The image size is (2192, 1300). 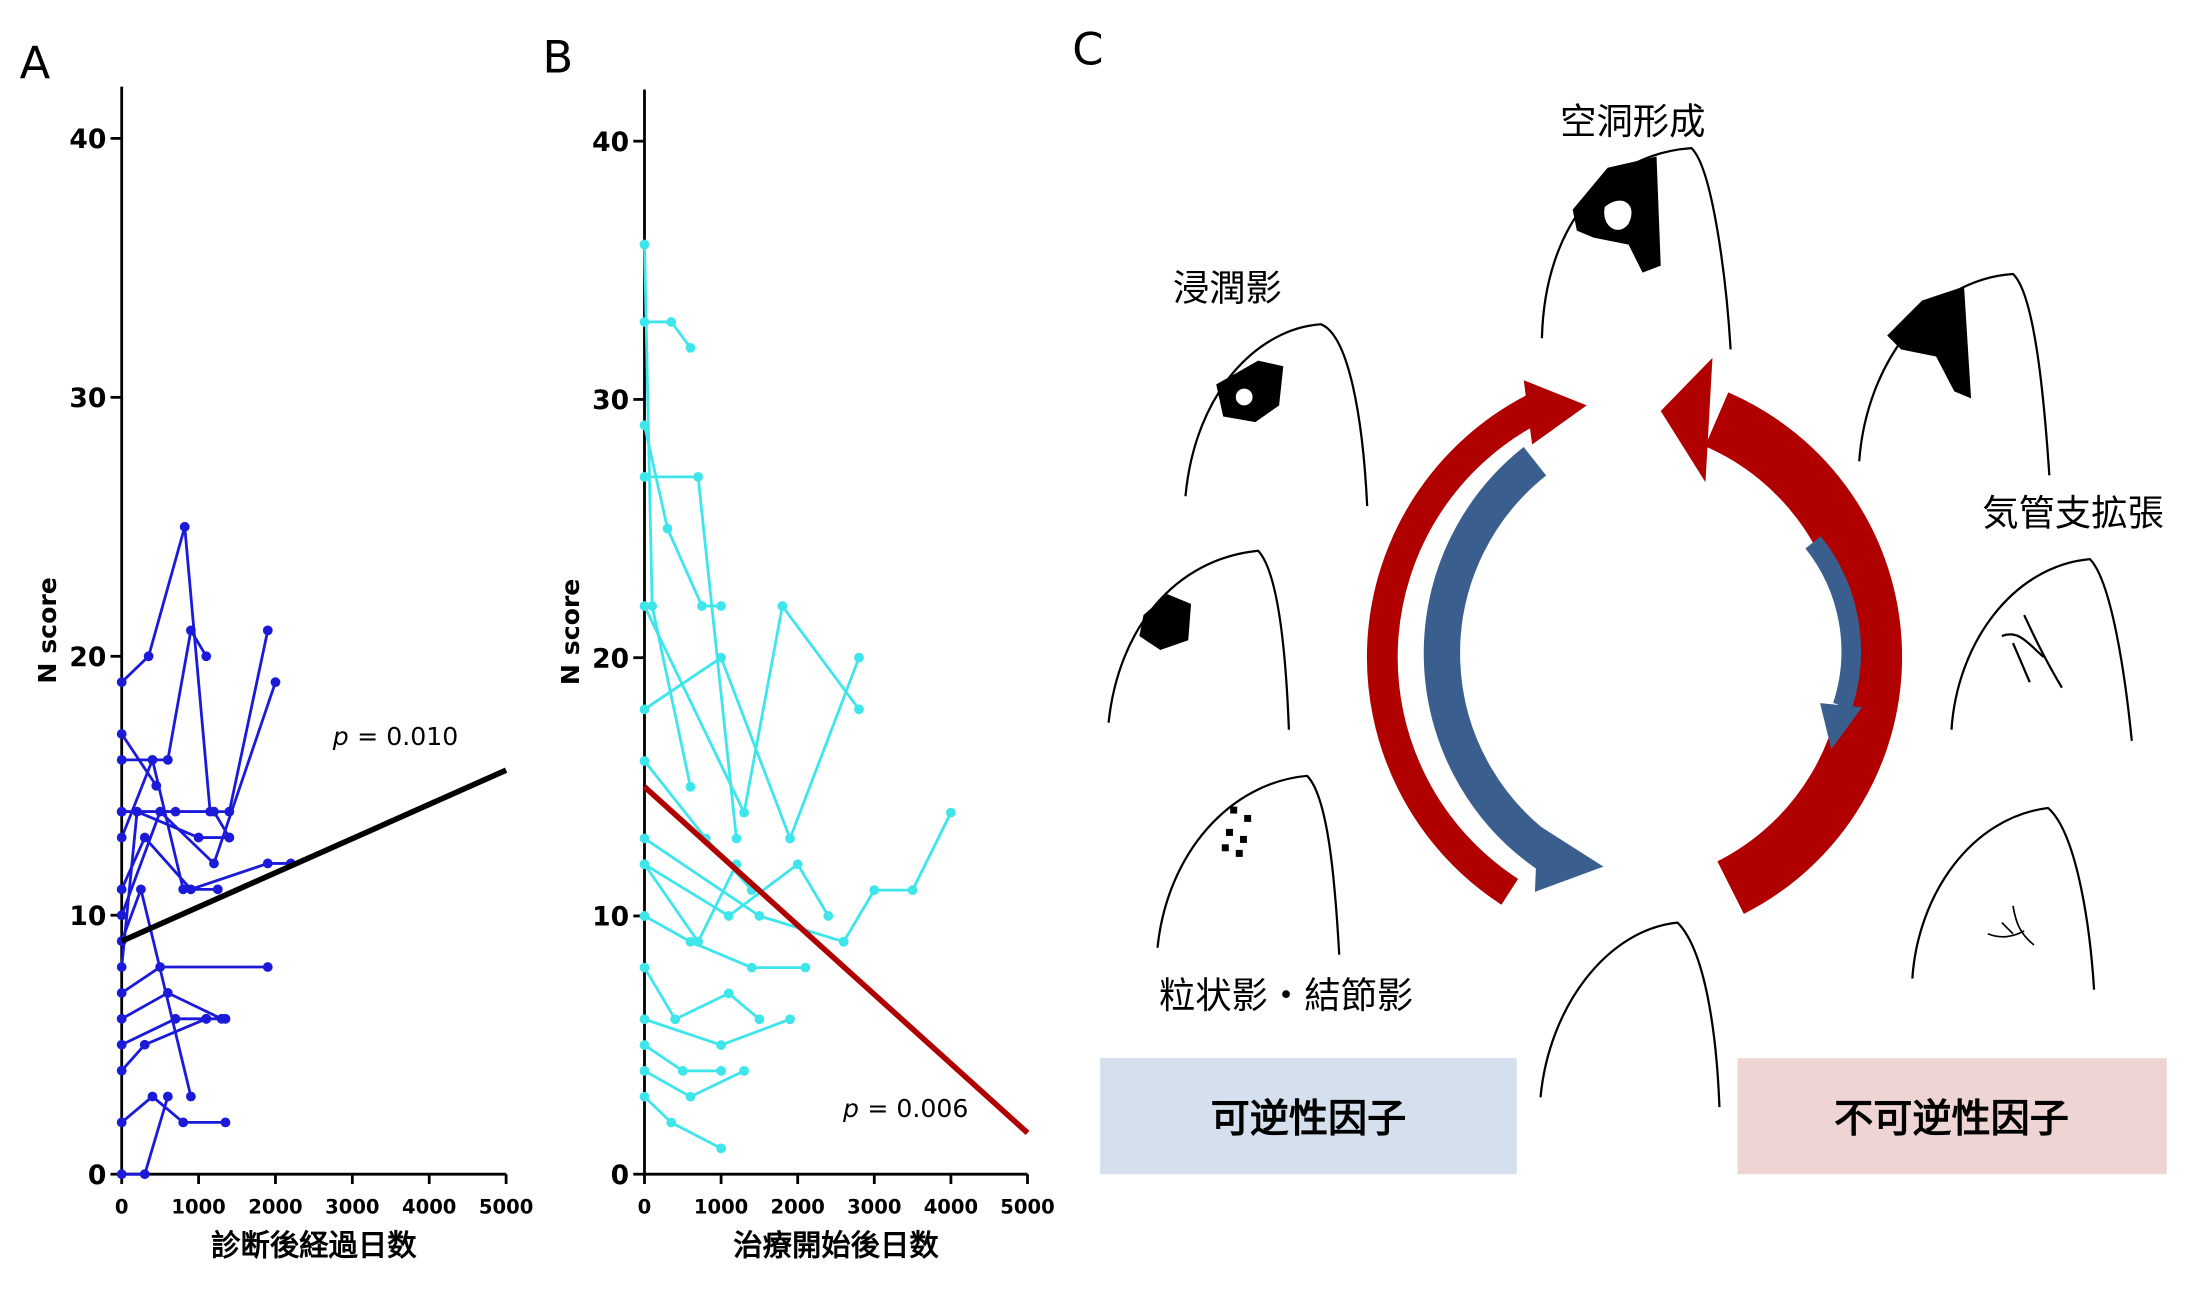 I want to click on bronchiectasis-lesion, so click(x=2011, y=925).